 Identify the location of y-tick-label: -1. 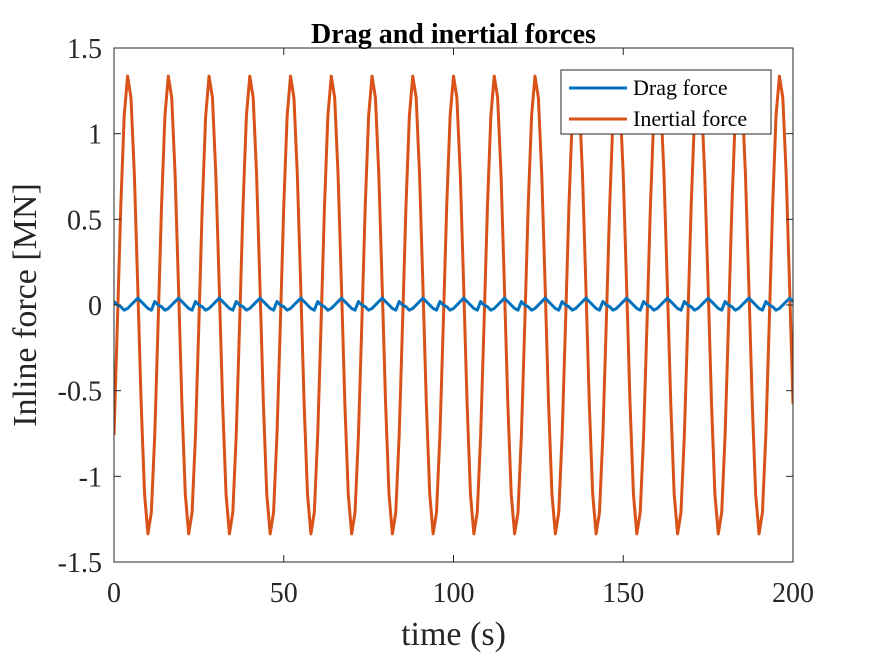
(90, 477).